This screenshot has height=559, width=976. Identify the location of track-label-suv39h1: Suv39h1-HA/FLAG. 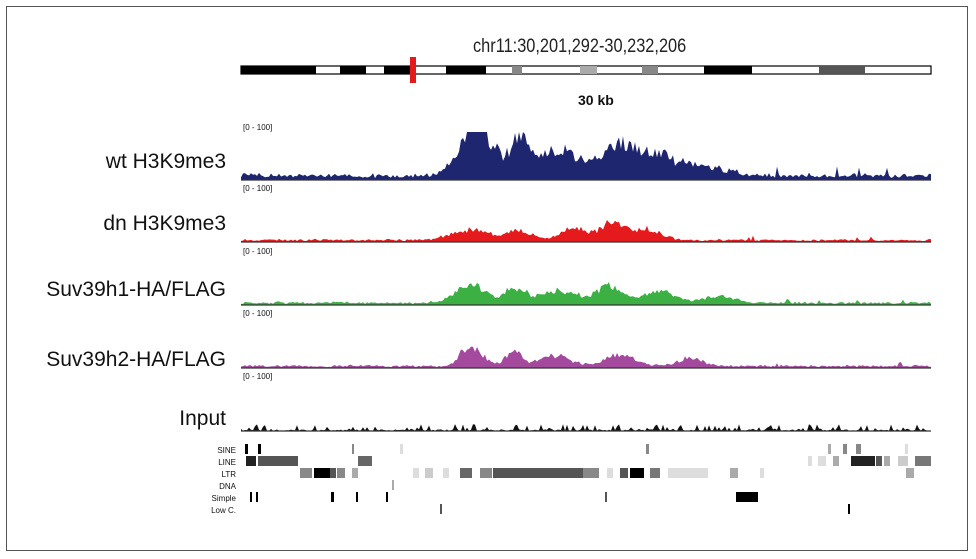
(136, 289).